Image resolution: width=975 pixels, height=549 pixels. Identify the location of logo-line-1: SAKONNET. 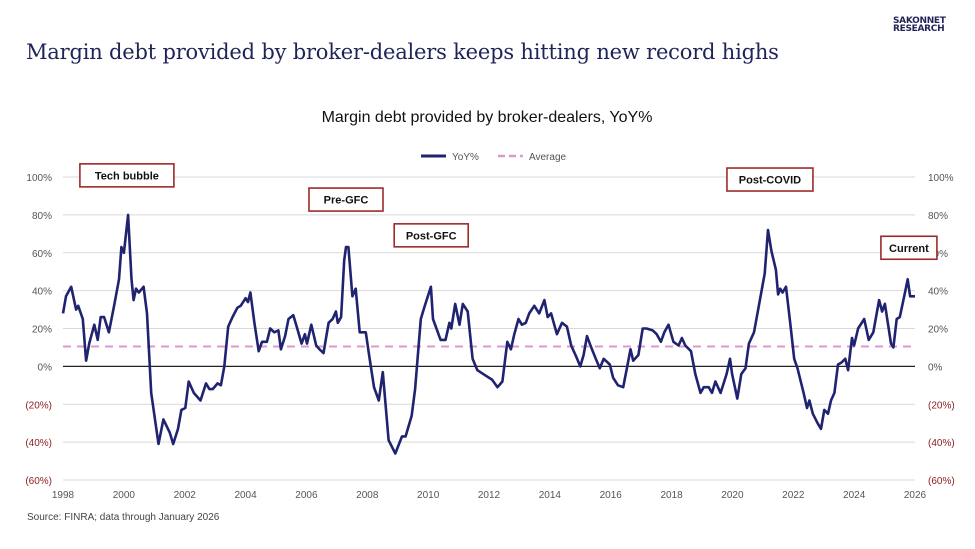
(919, 21).